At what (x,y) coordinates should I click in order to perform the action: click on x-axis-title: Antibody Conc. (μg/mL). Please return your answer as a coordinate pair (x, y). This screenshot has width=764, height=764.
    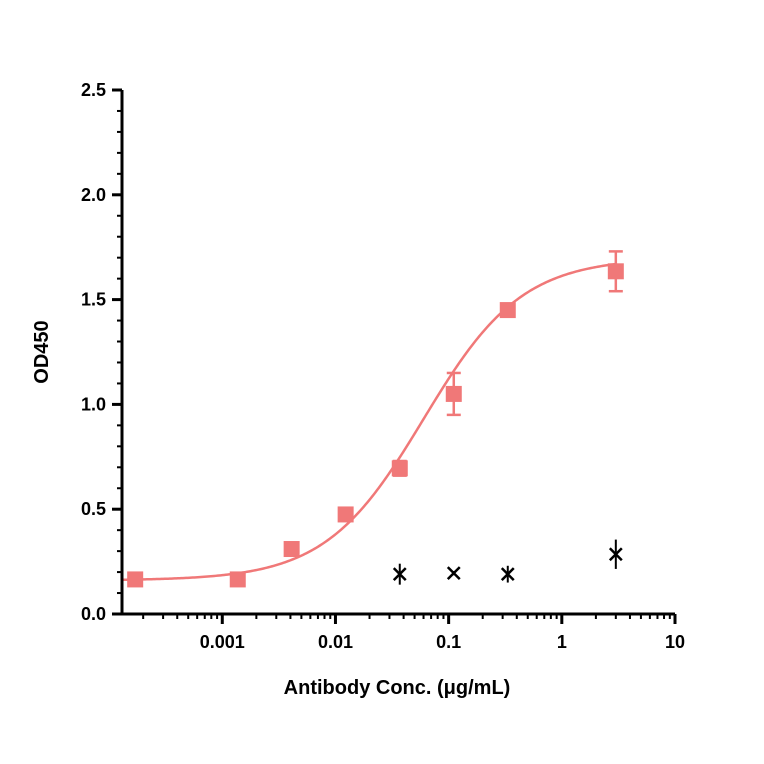
    Looking at the image, I should click on (397, 688).